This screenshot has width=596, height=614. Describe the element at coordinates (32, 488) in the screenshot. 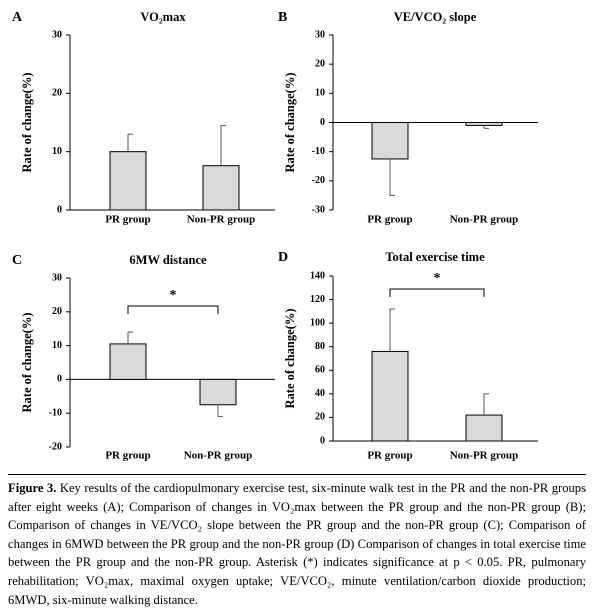

I see `caption-label: Figure 3.` at that location.